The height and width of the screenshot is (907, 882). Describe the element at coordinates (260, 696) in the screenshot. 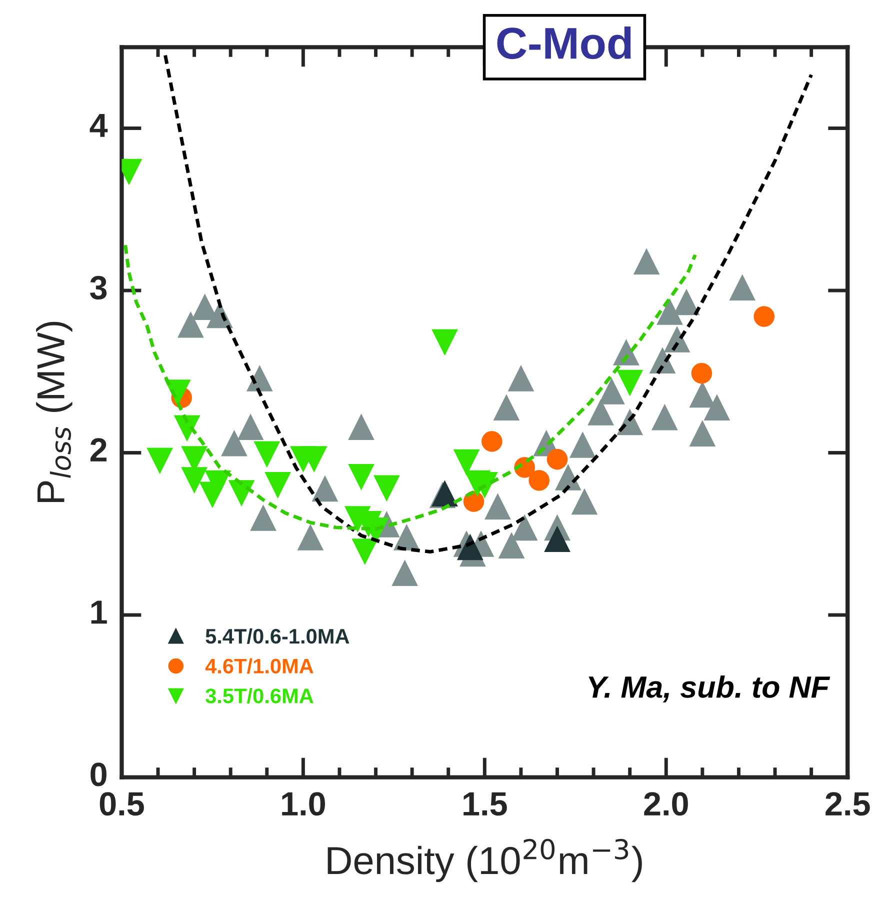

I see `legend-label: 3.5T/0.6MA` at that location.